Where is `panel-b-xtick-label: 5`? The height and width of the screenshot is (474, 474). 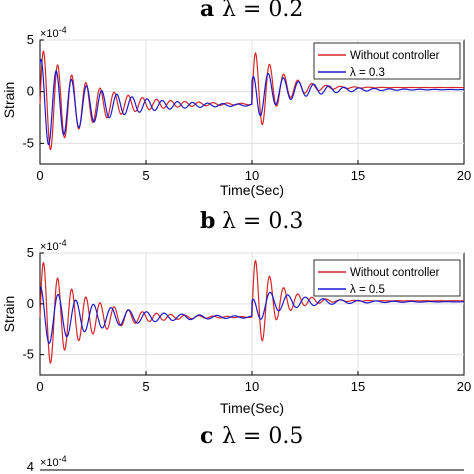
panel-b-xtick-label: 5 is located at coordinates (145, 386).